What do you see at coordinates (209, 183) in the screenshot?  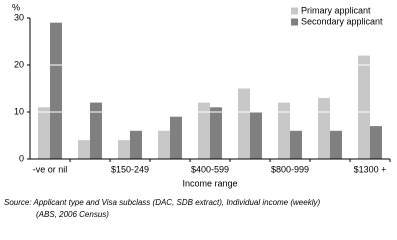 I see `x-axis-label: Income range` at bounding box center [209, 183].